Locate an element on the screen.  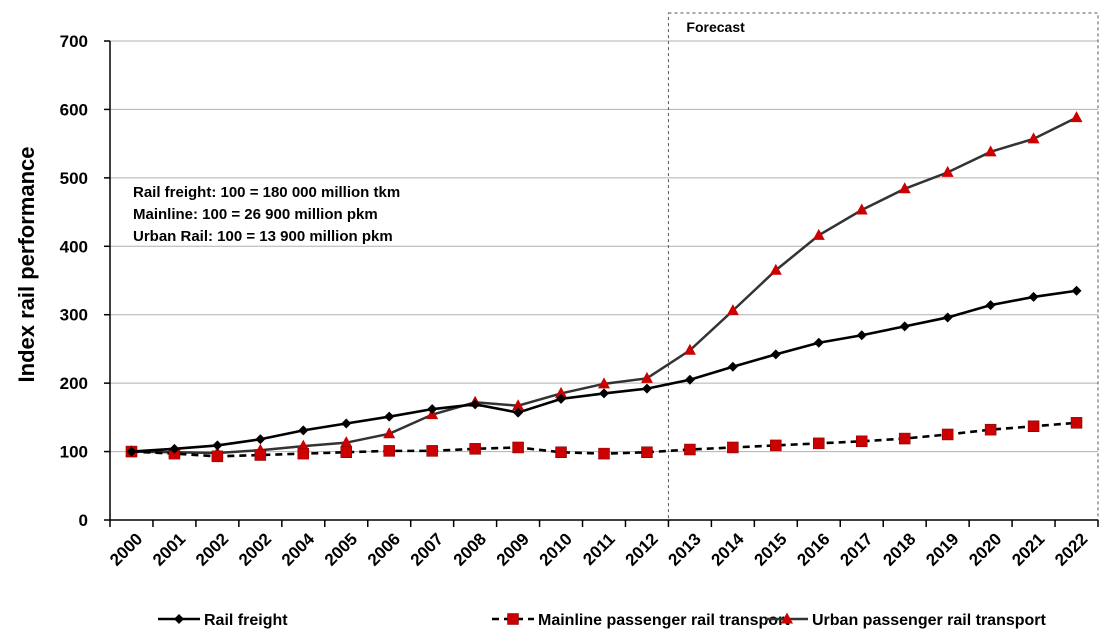
y-tick-label: 500 is located at coordinates (74, 178).